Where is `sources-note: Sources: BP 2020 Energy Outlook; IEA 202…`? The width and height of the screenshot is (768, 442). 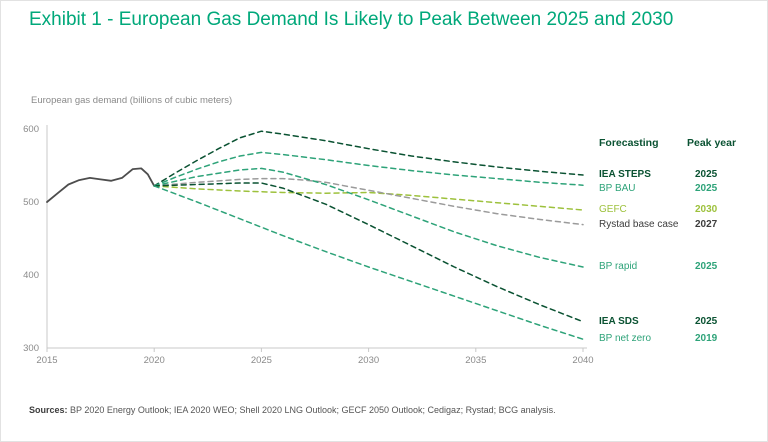
sources-note: Sources: BP 2020 Energy Outlook; IEA 202… is located at coordinates (389, 410).